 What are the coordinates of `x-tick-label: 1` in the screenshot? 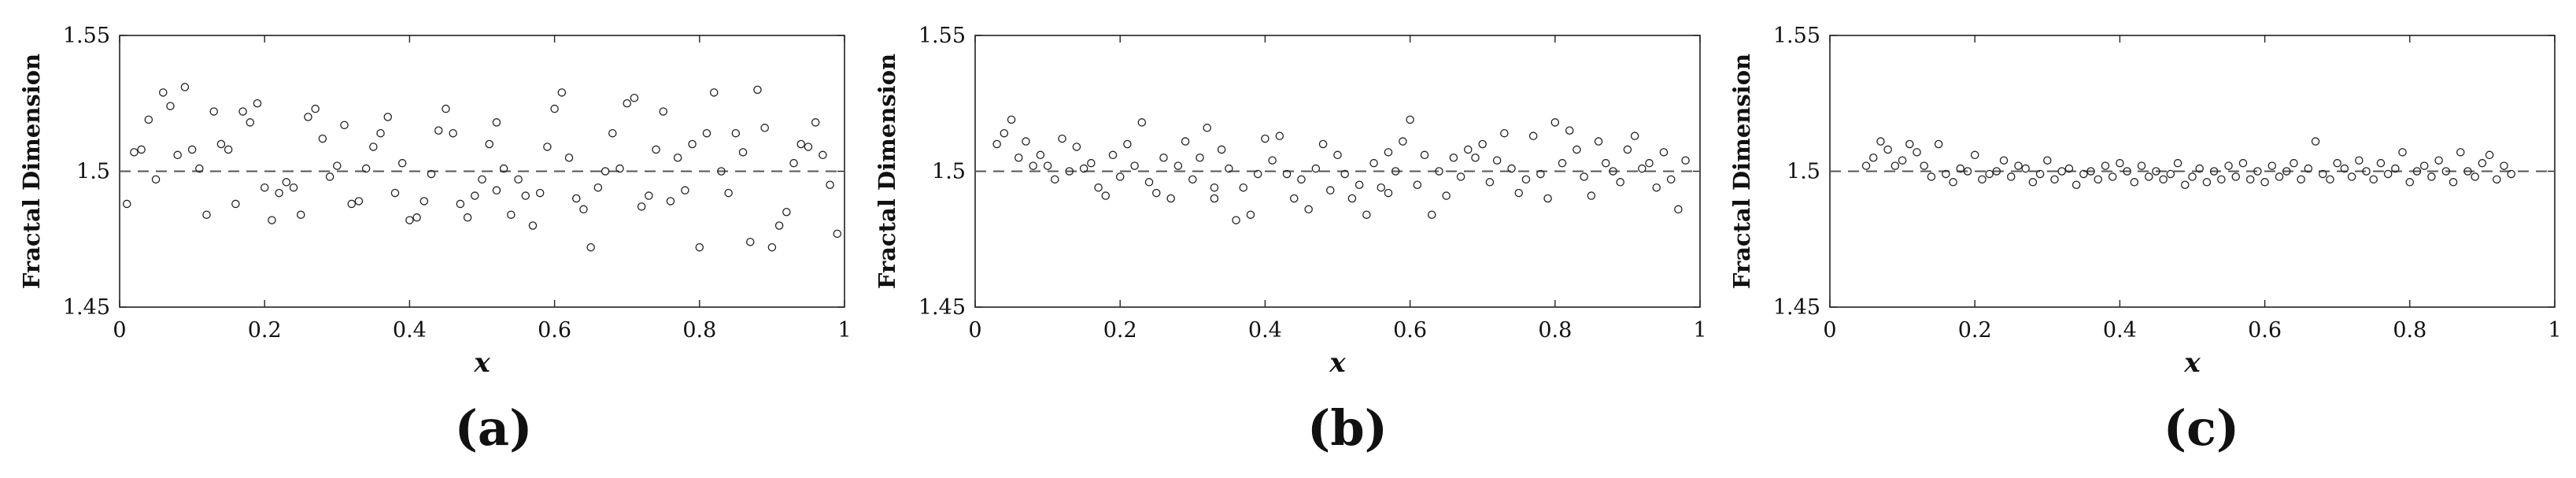 It's located at (1699, 330).